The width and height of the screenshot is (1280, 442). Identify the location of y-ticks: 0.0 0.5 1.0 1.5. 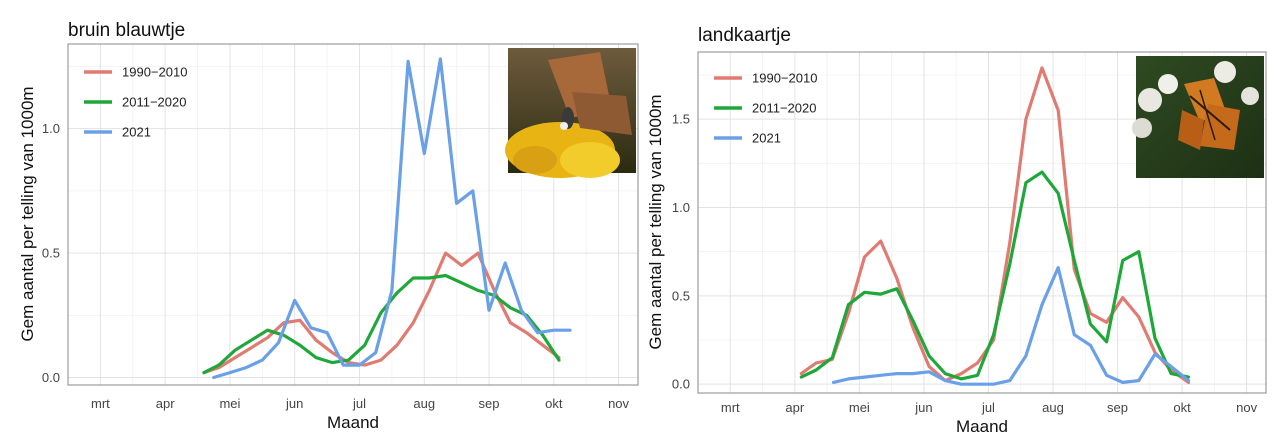
(681, 252).